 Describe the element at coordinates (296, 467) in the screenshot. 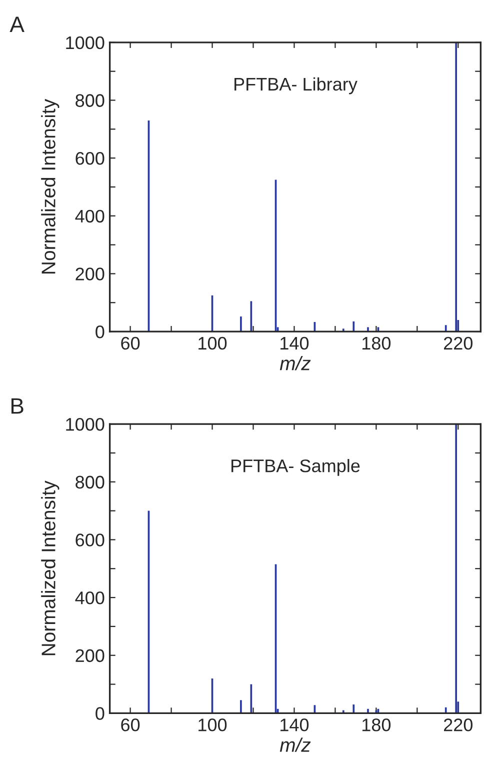

I see `text: PFTBA- Sample` at that location.